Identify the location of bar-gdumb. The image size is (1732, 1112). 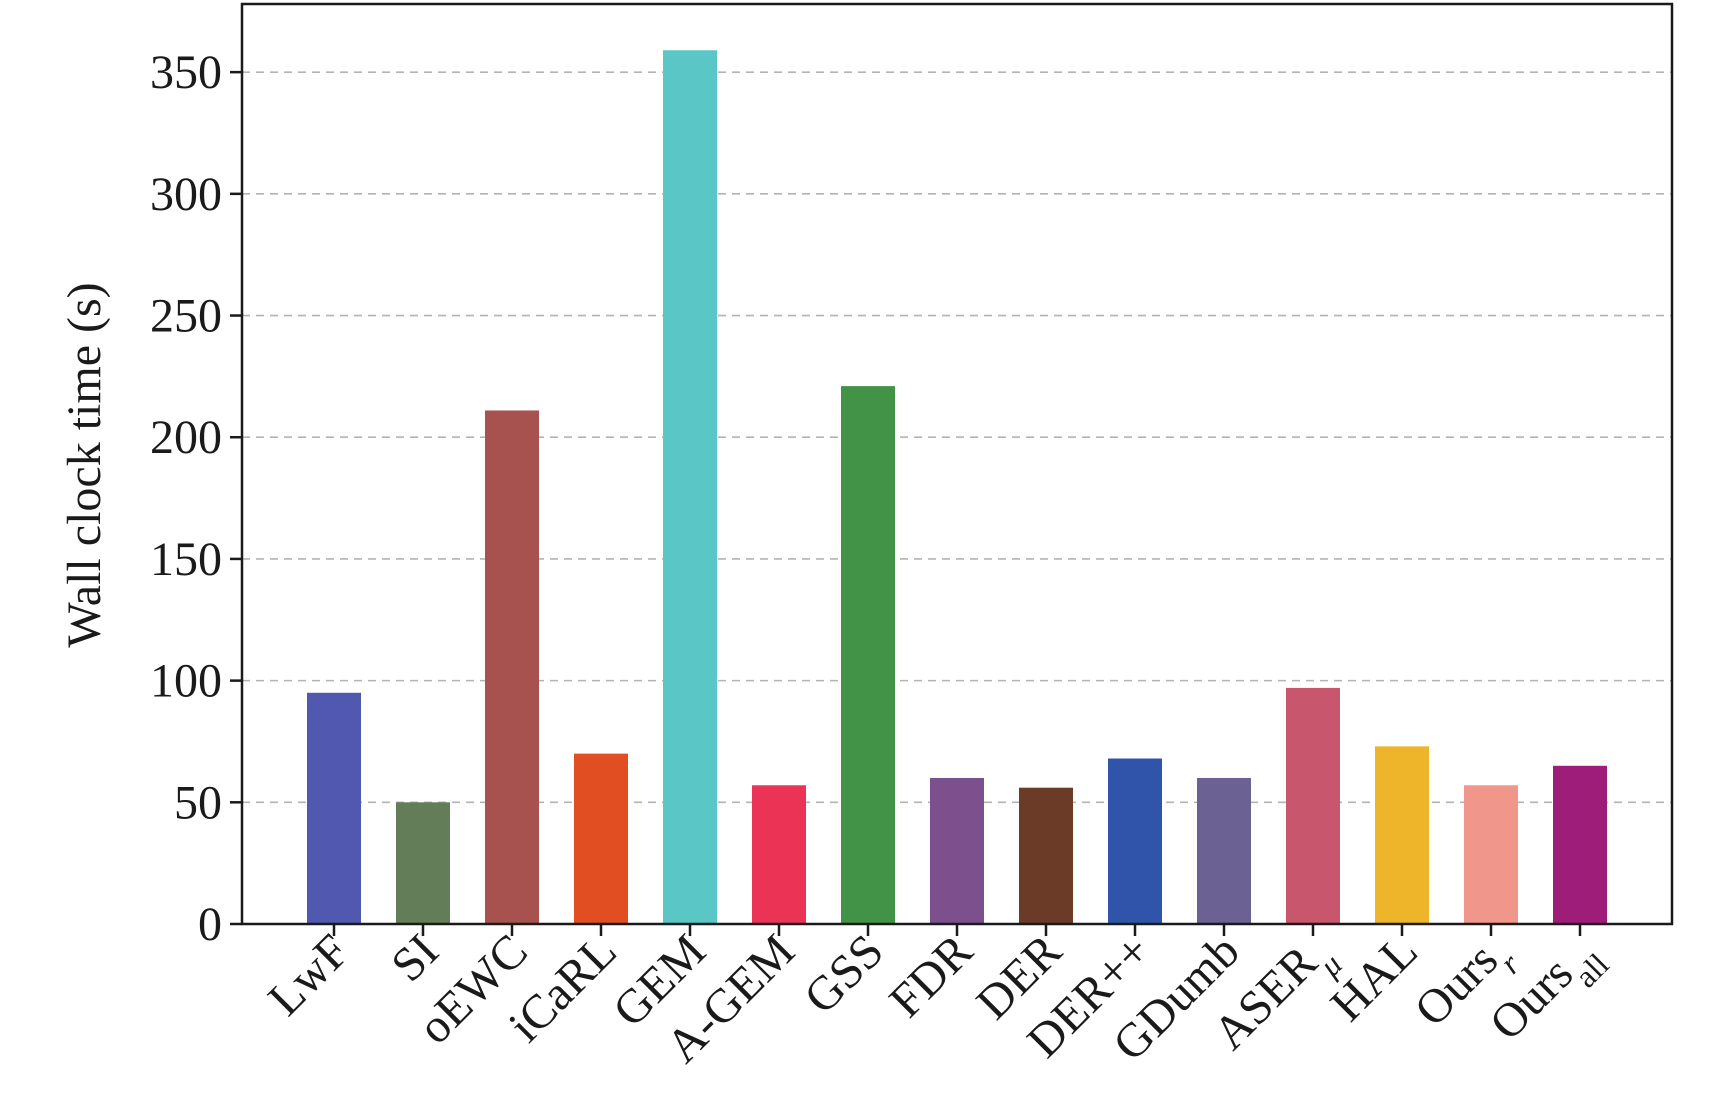
(1224, 850).